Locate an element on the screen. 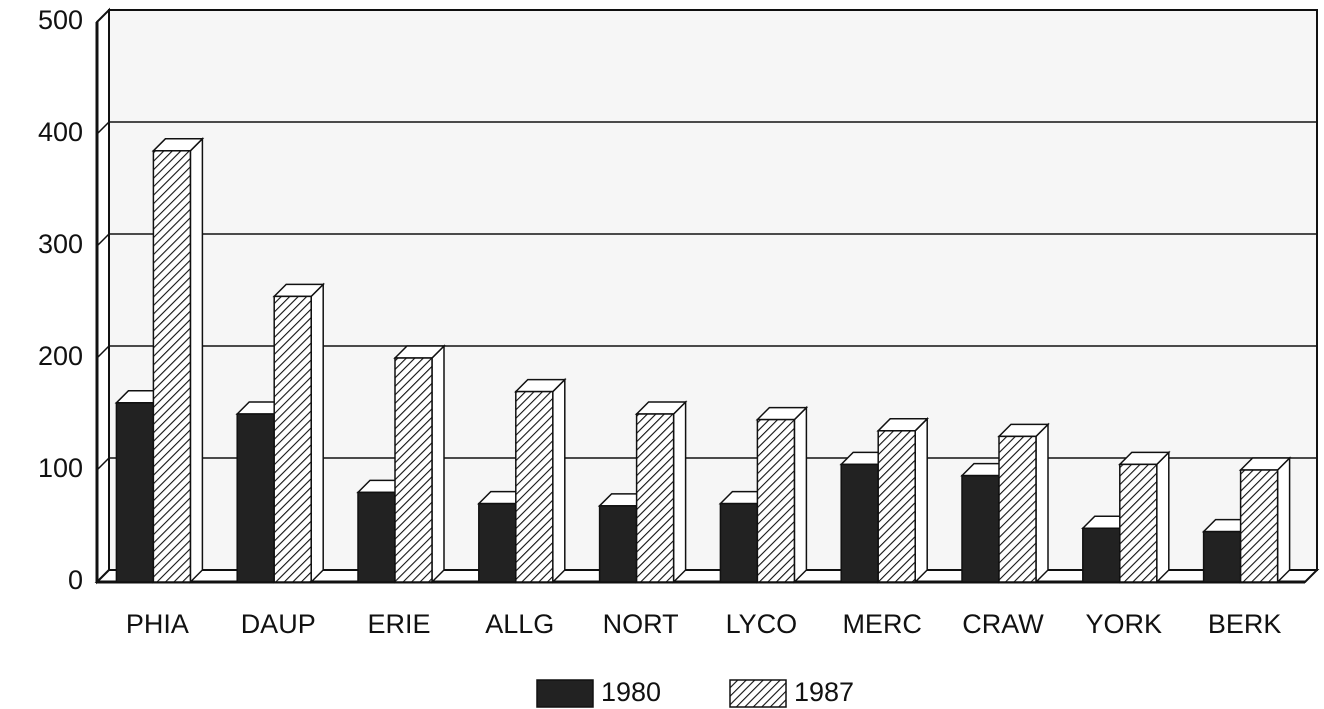 This screenshot has height=709, width=1324. x-tick-label: YORK is located at coordinates (1124, 624).